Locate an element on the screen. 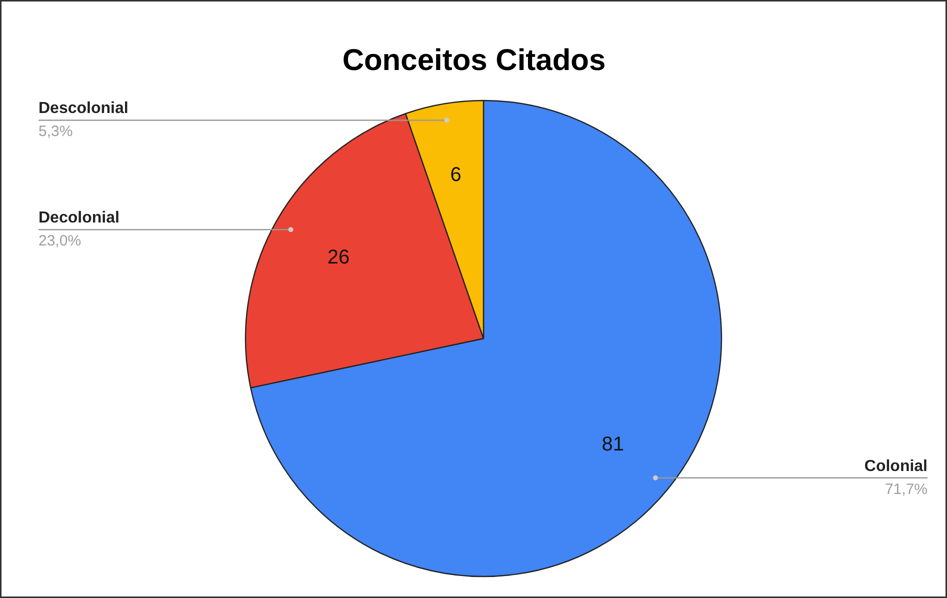 The width and height of the screenshot is (947, 598). slice-label: Colonial is located at coordinates (896, 466).